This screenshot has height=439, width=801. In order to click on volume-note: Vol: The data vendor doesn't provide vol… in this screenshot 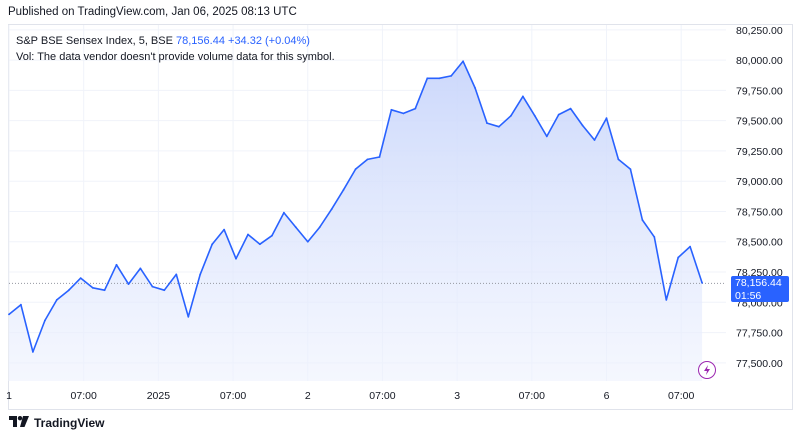, I will do `click(175, 57)`.